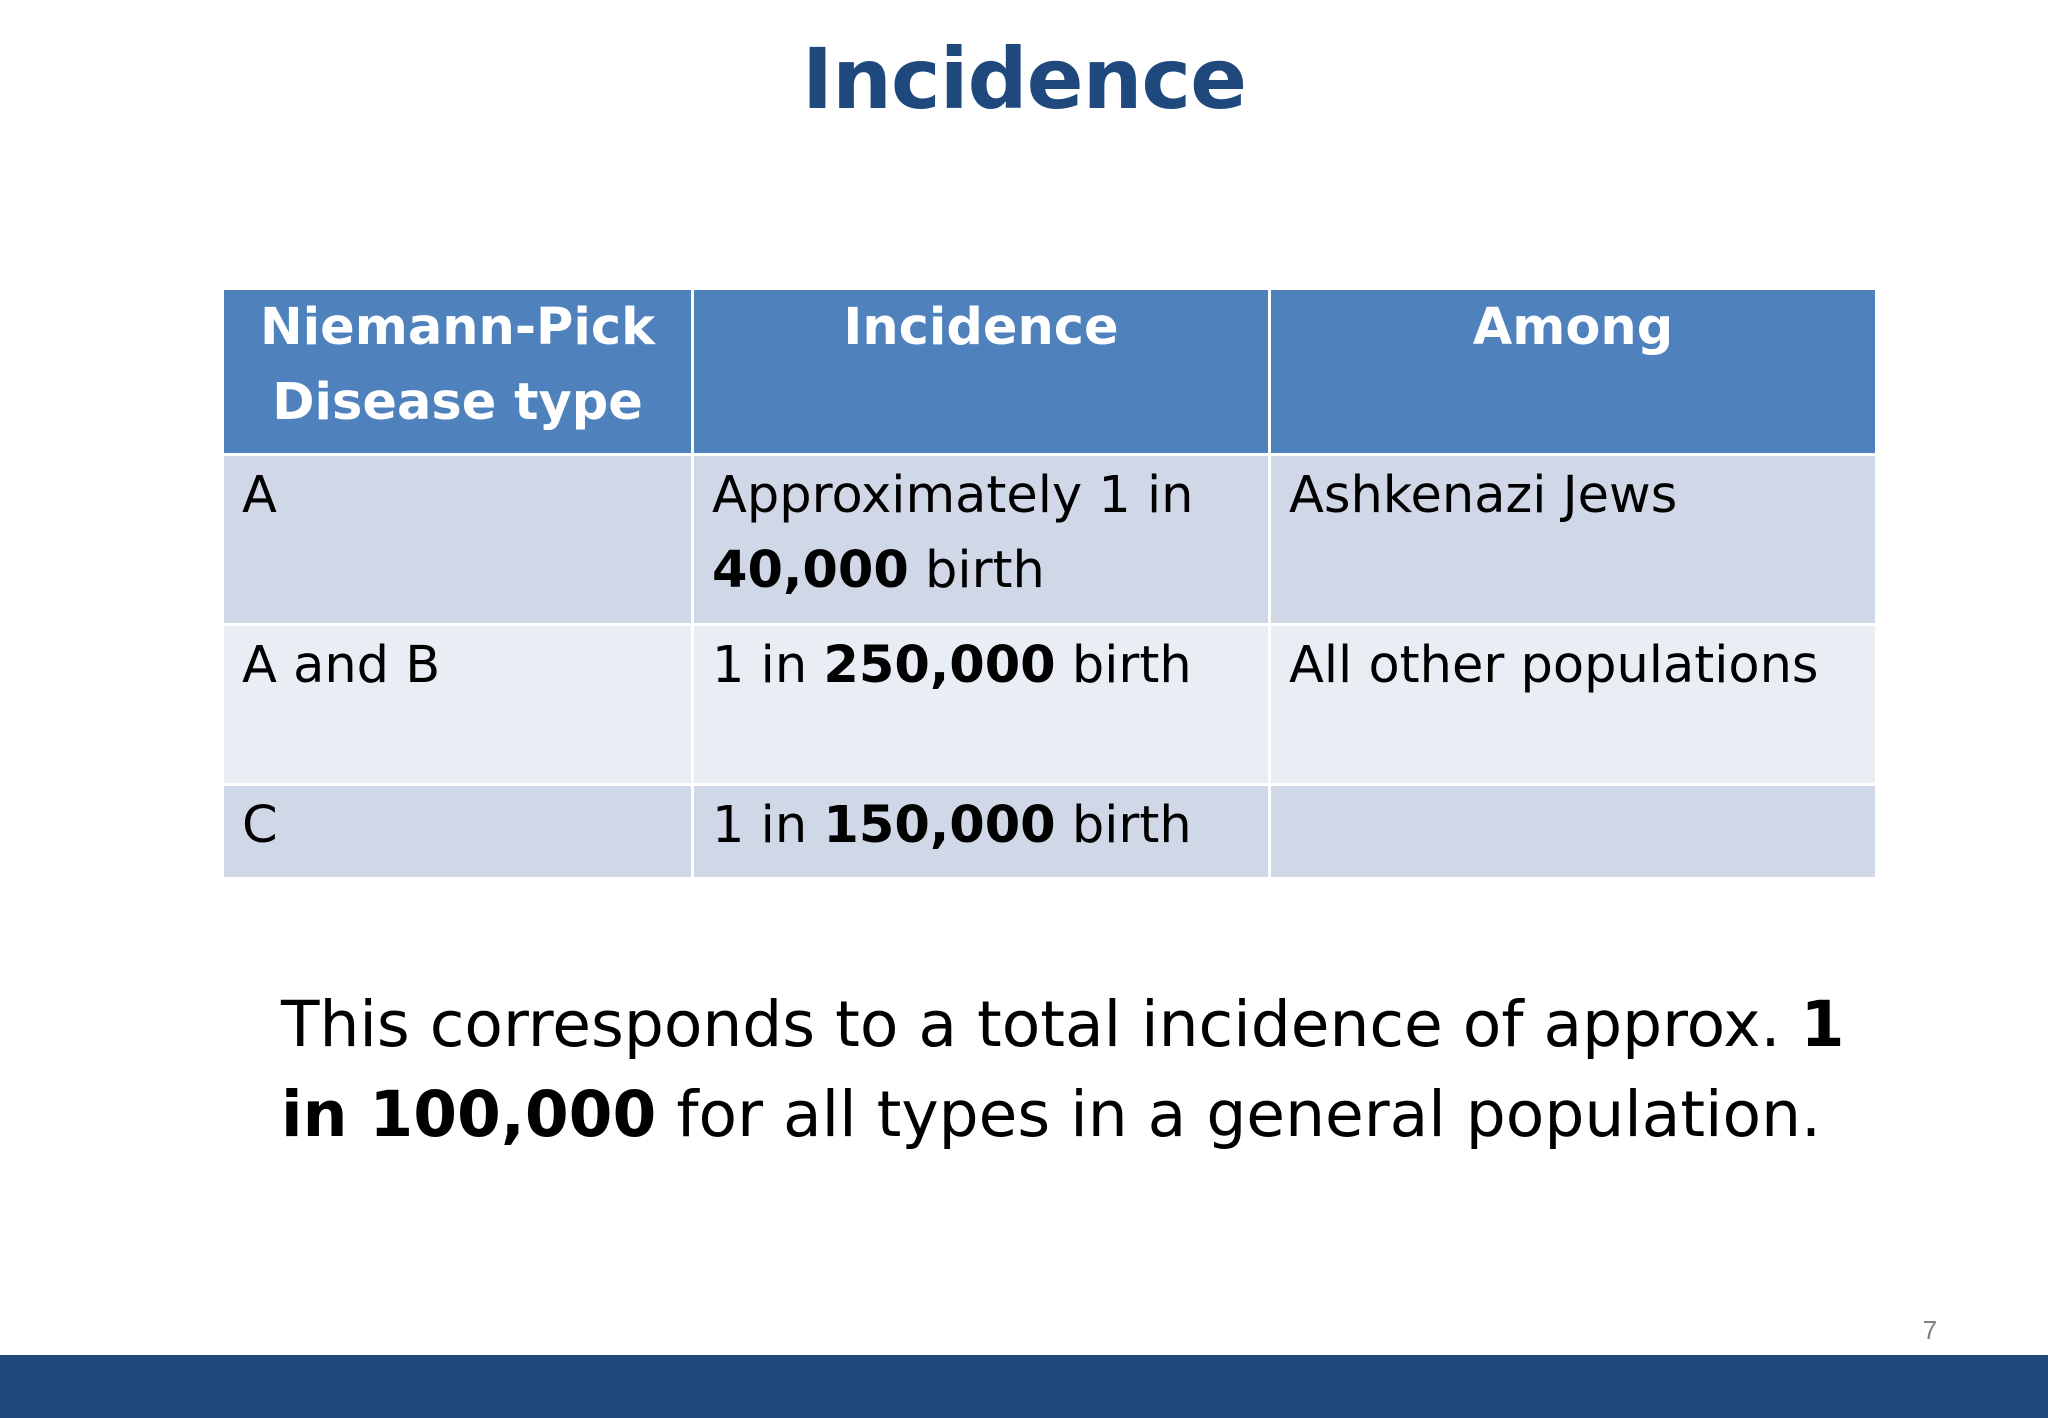 This screenshot has height=1418, width=2048. Describe the element at coordinates (1930, 1330) in the screenshot. I see `page-number: 7` at that location.